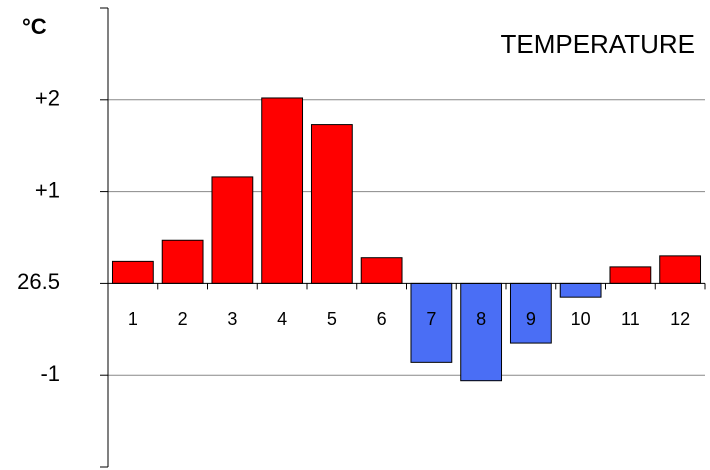 This screenshot has height=470, width=710. Describe the element at coordinates (630, 319) in the screenshot. I see `x-tick-label: 11` at that location.